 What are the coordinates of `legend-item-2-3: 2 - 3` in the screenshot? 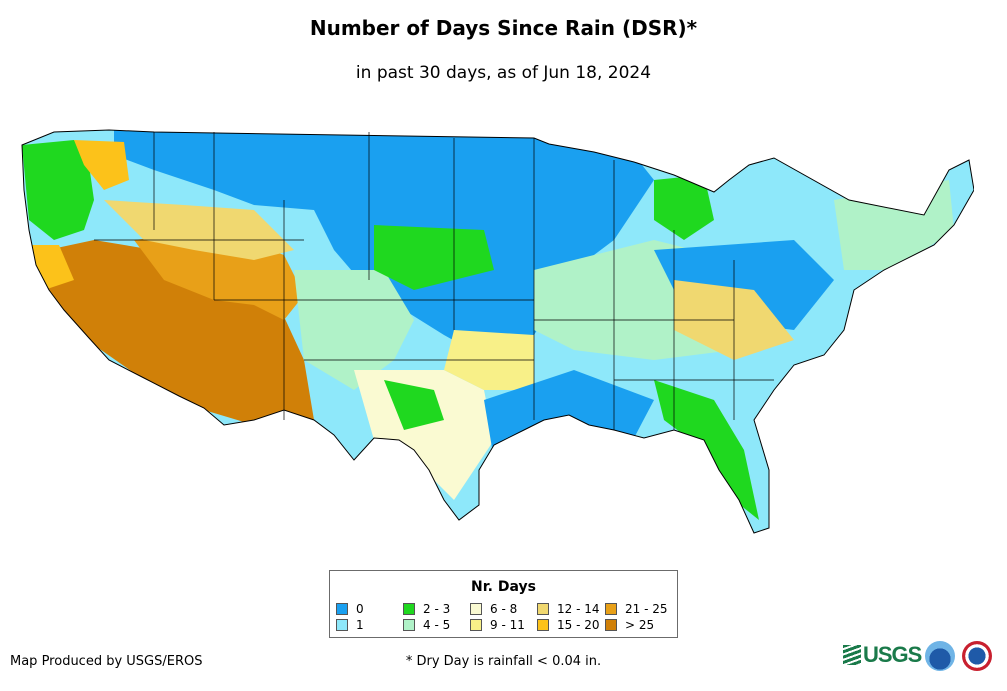 It's located at (426, 609).